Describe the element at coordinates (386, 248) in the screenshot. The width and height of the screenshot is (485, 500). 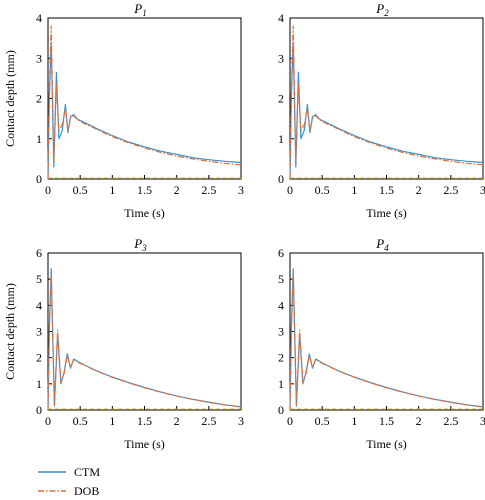
I see `panel-title-subscript: 4` at that location.